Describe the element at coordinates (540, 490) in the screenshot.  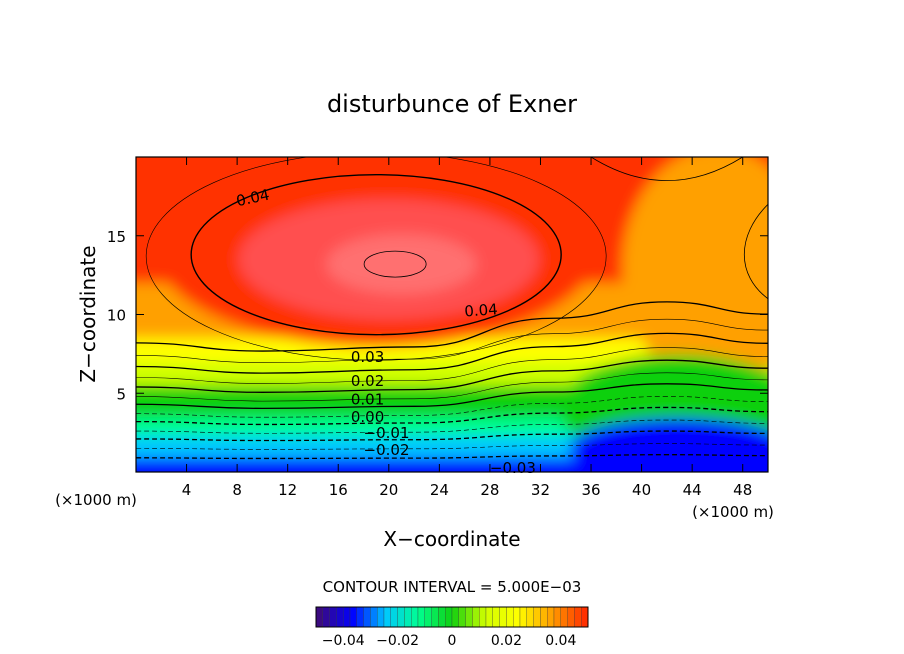
I see `x-tick-label: 32` at that location.